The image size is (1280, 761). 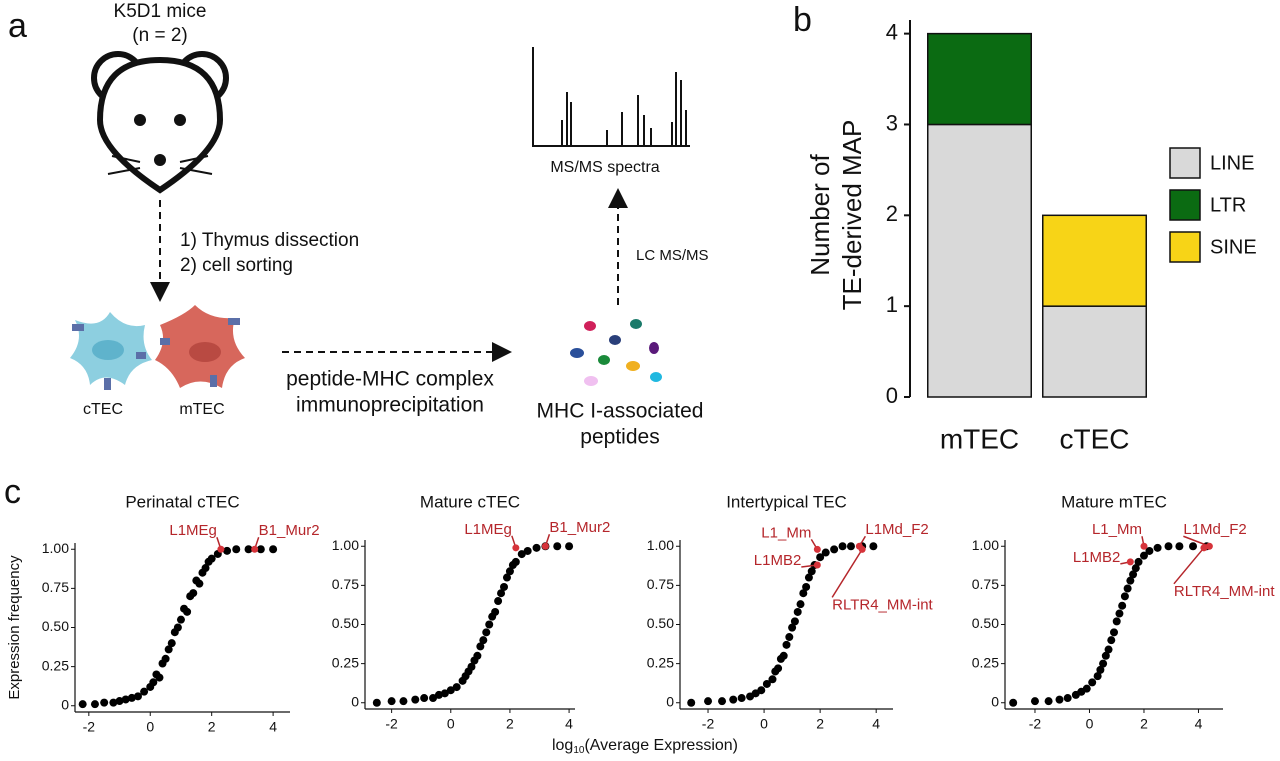 I want to click on peptide-label: peptides, so click(x=619, y=437).